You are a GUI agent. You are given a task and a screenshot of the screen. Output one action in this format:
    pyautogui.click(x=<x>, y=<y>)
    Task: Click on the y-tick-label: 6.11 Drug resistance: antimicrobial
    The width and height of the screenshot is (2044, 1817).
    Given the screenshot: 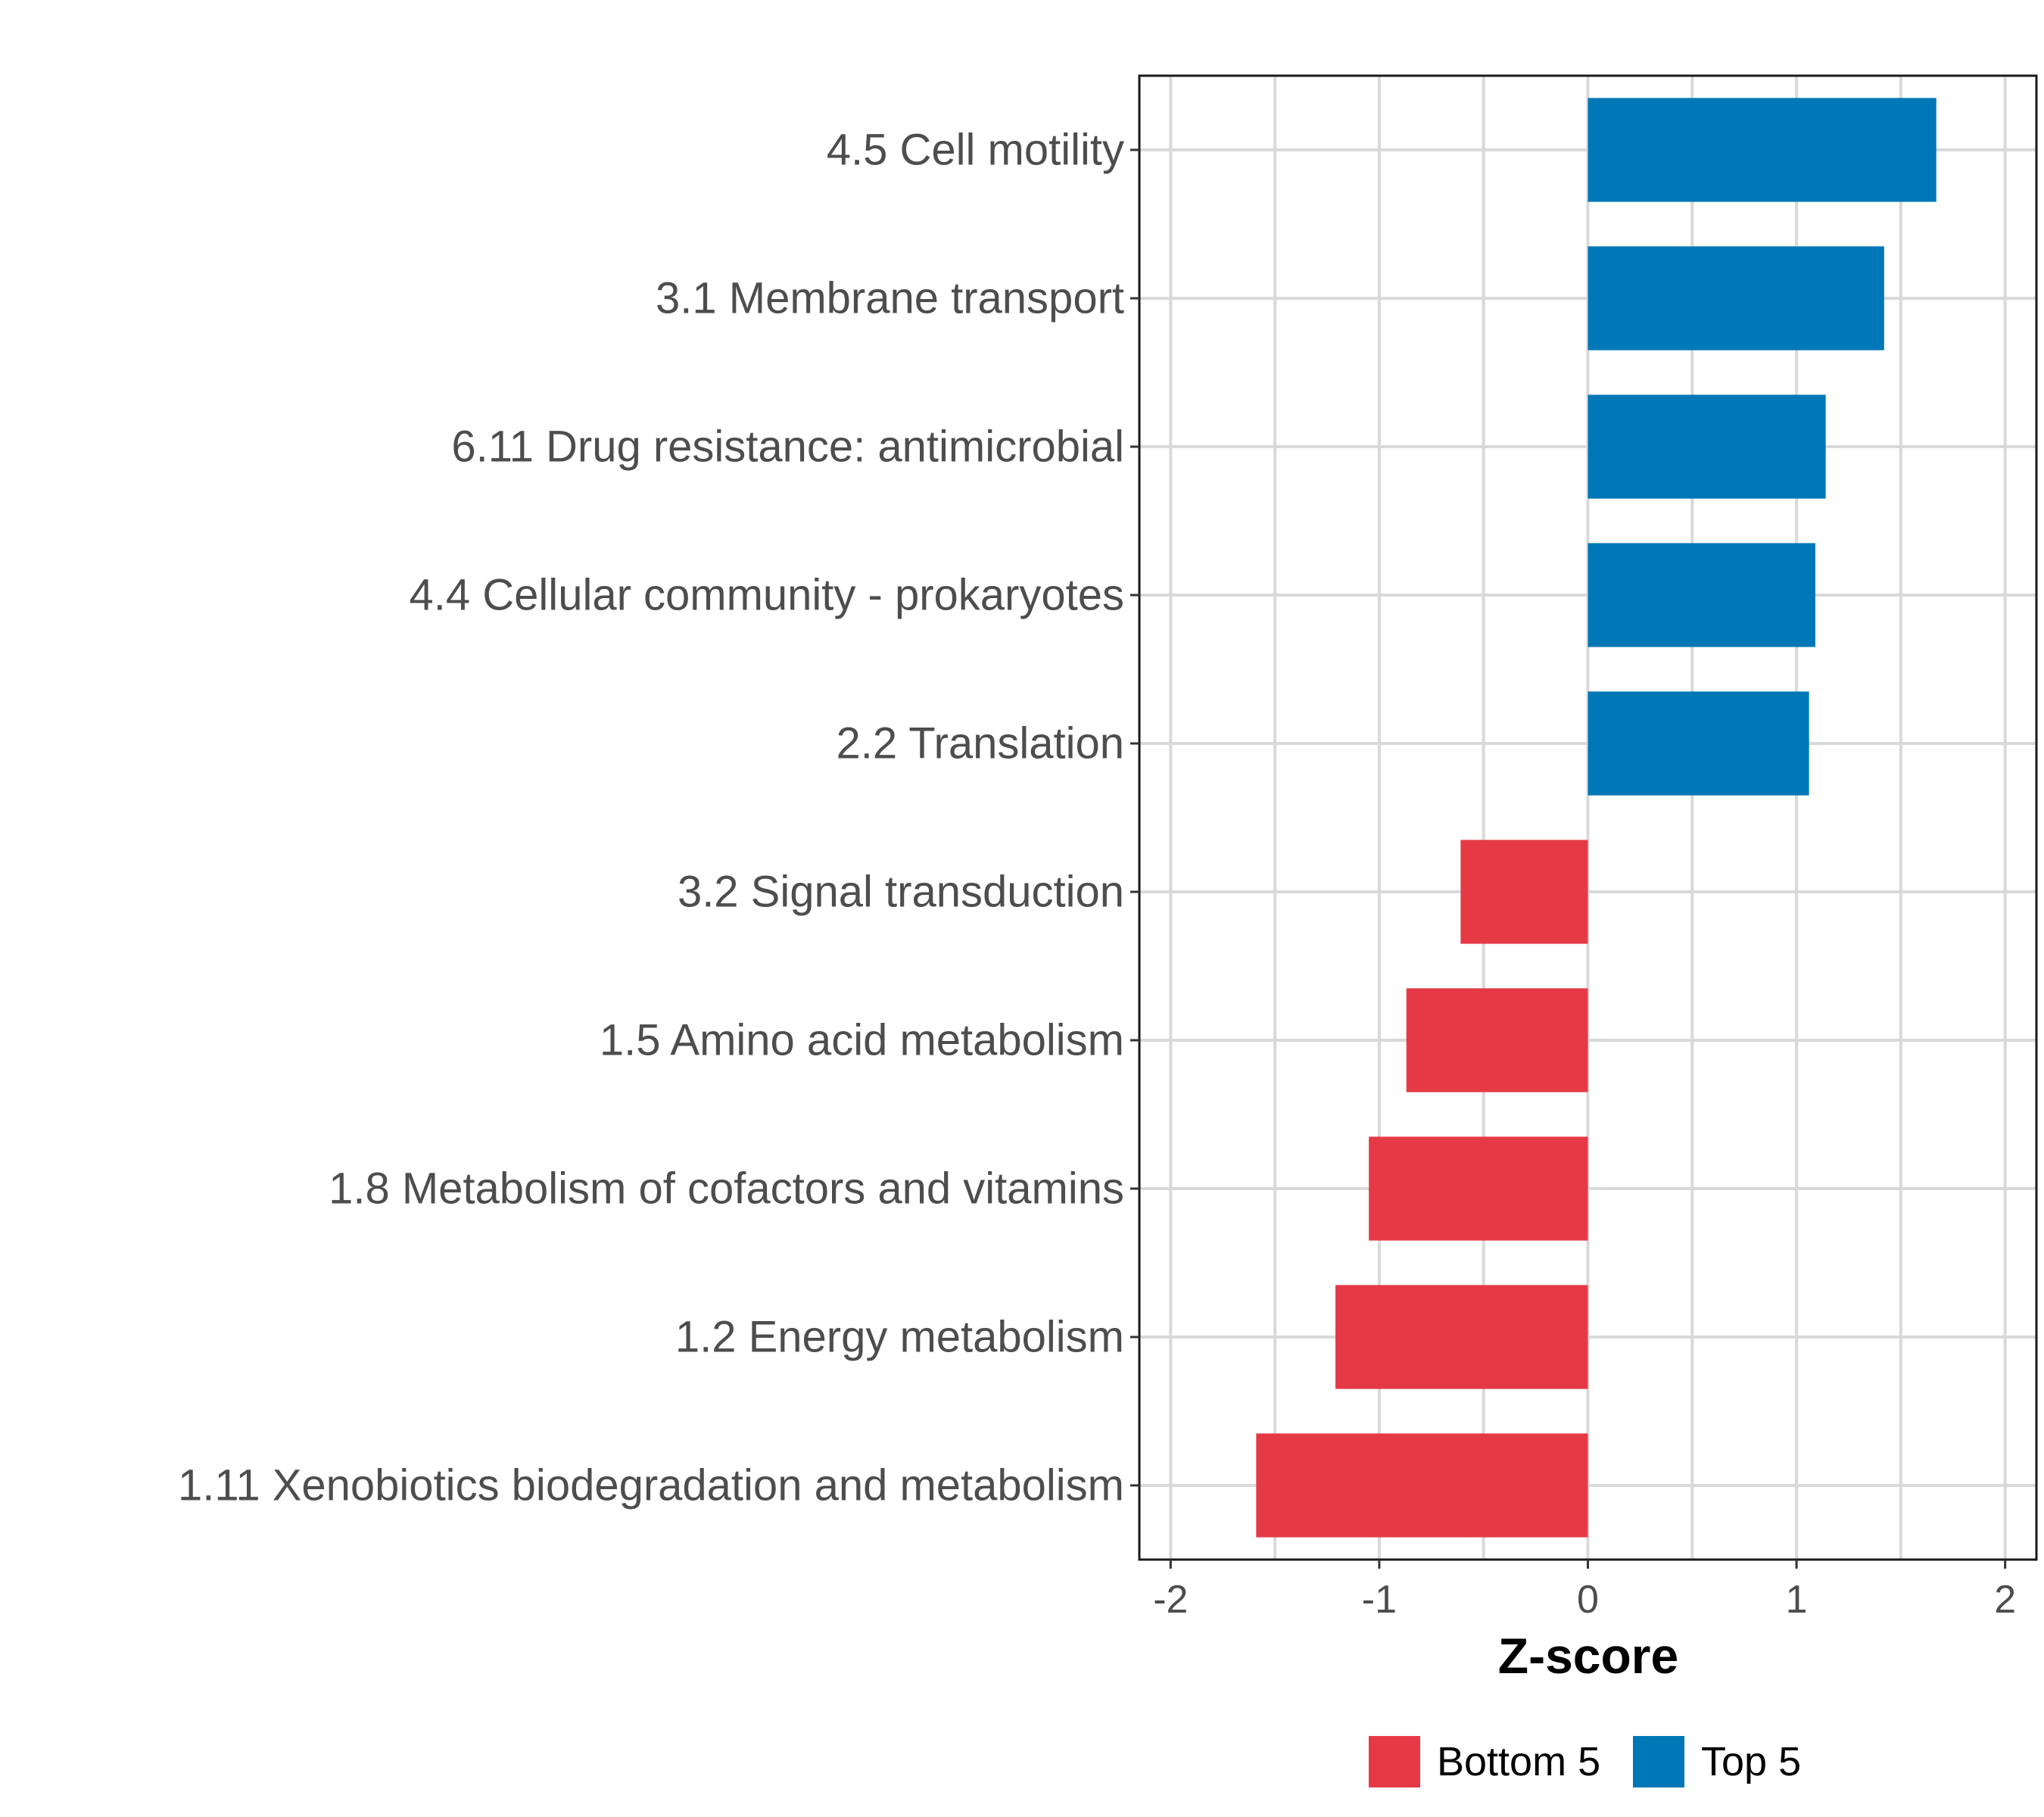 What is the action you would take?
    pyautogui.click(x=787, y=447)
    